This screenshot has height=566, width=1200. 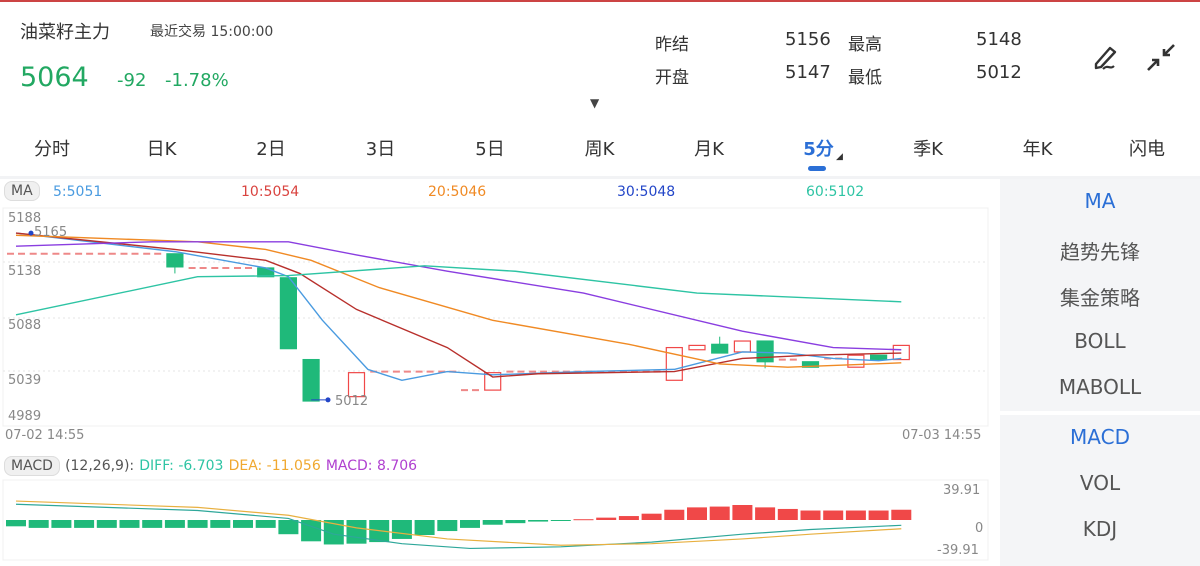 I want to click on x-start-label: 07-02 14:55, so click(x=45, y=435).